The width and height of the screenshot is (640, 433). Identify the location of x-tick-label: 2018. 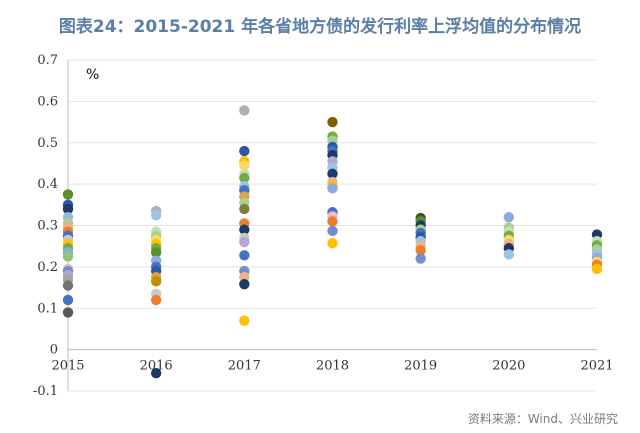
(332, 366).